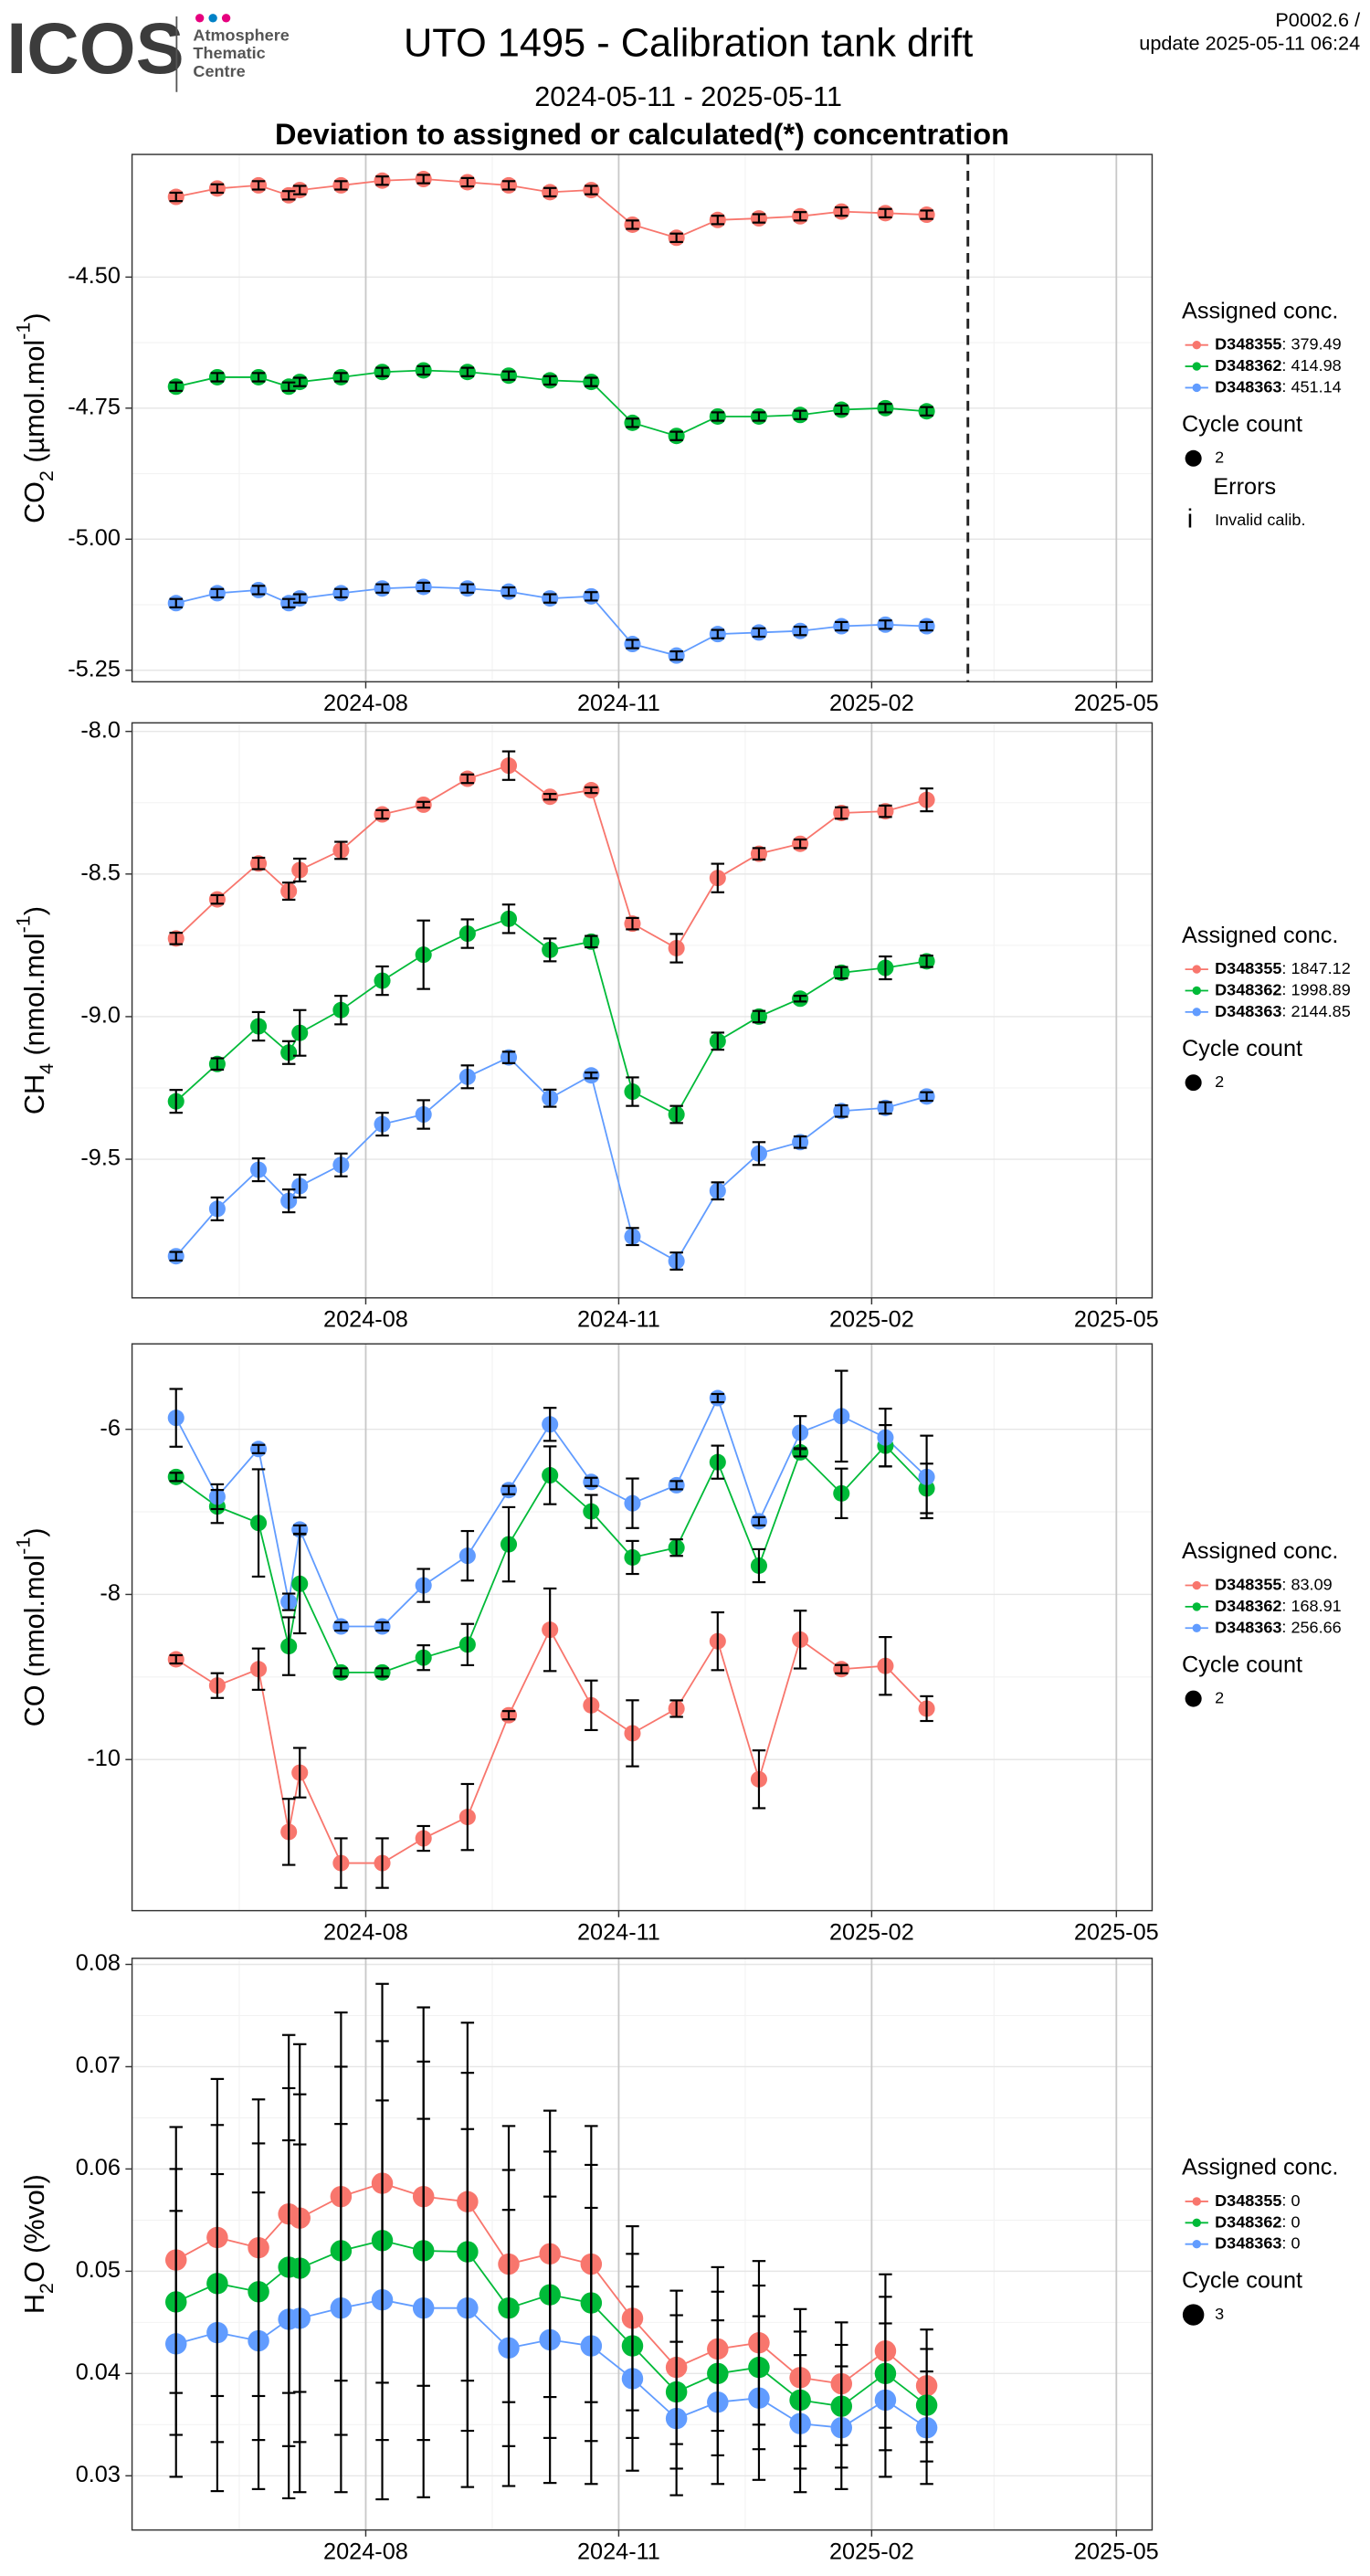 The width and height of the screenshot is (1370, 2576). What do you see at coordinates (98, 2065) in the screenshot?
I see `y-tick-label: 0.07` at bounding box center [98, 2065].